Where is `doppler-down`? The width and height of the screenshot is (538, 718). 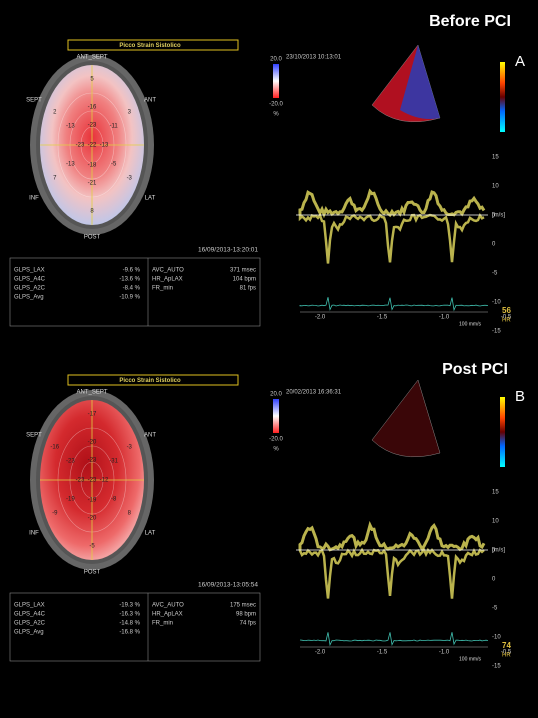
doppler-down is located at coordinates (391, 238).